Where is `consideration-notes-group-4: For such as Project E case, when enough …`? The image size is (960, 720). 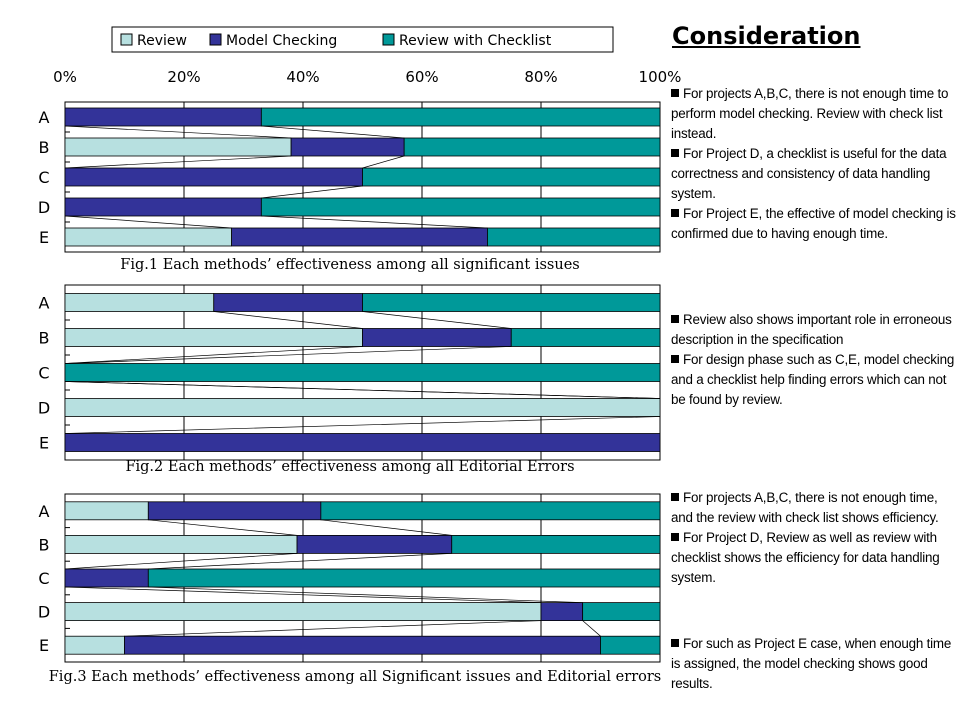 consideration-notes-group-4: For such as Project E case, when enough … is located at coordinates (815, 664).